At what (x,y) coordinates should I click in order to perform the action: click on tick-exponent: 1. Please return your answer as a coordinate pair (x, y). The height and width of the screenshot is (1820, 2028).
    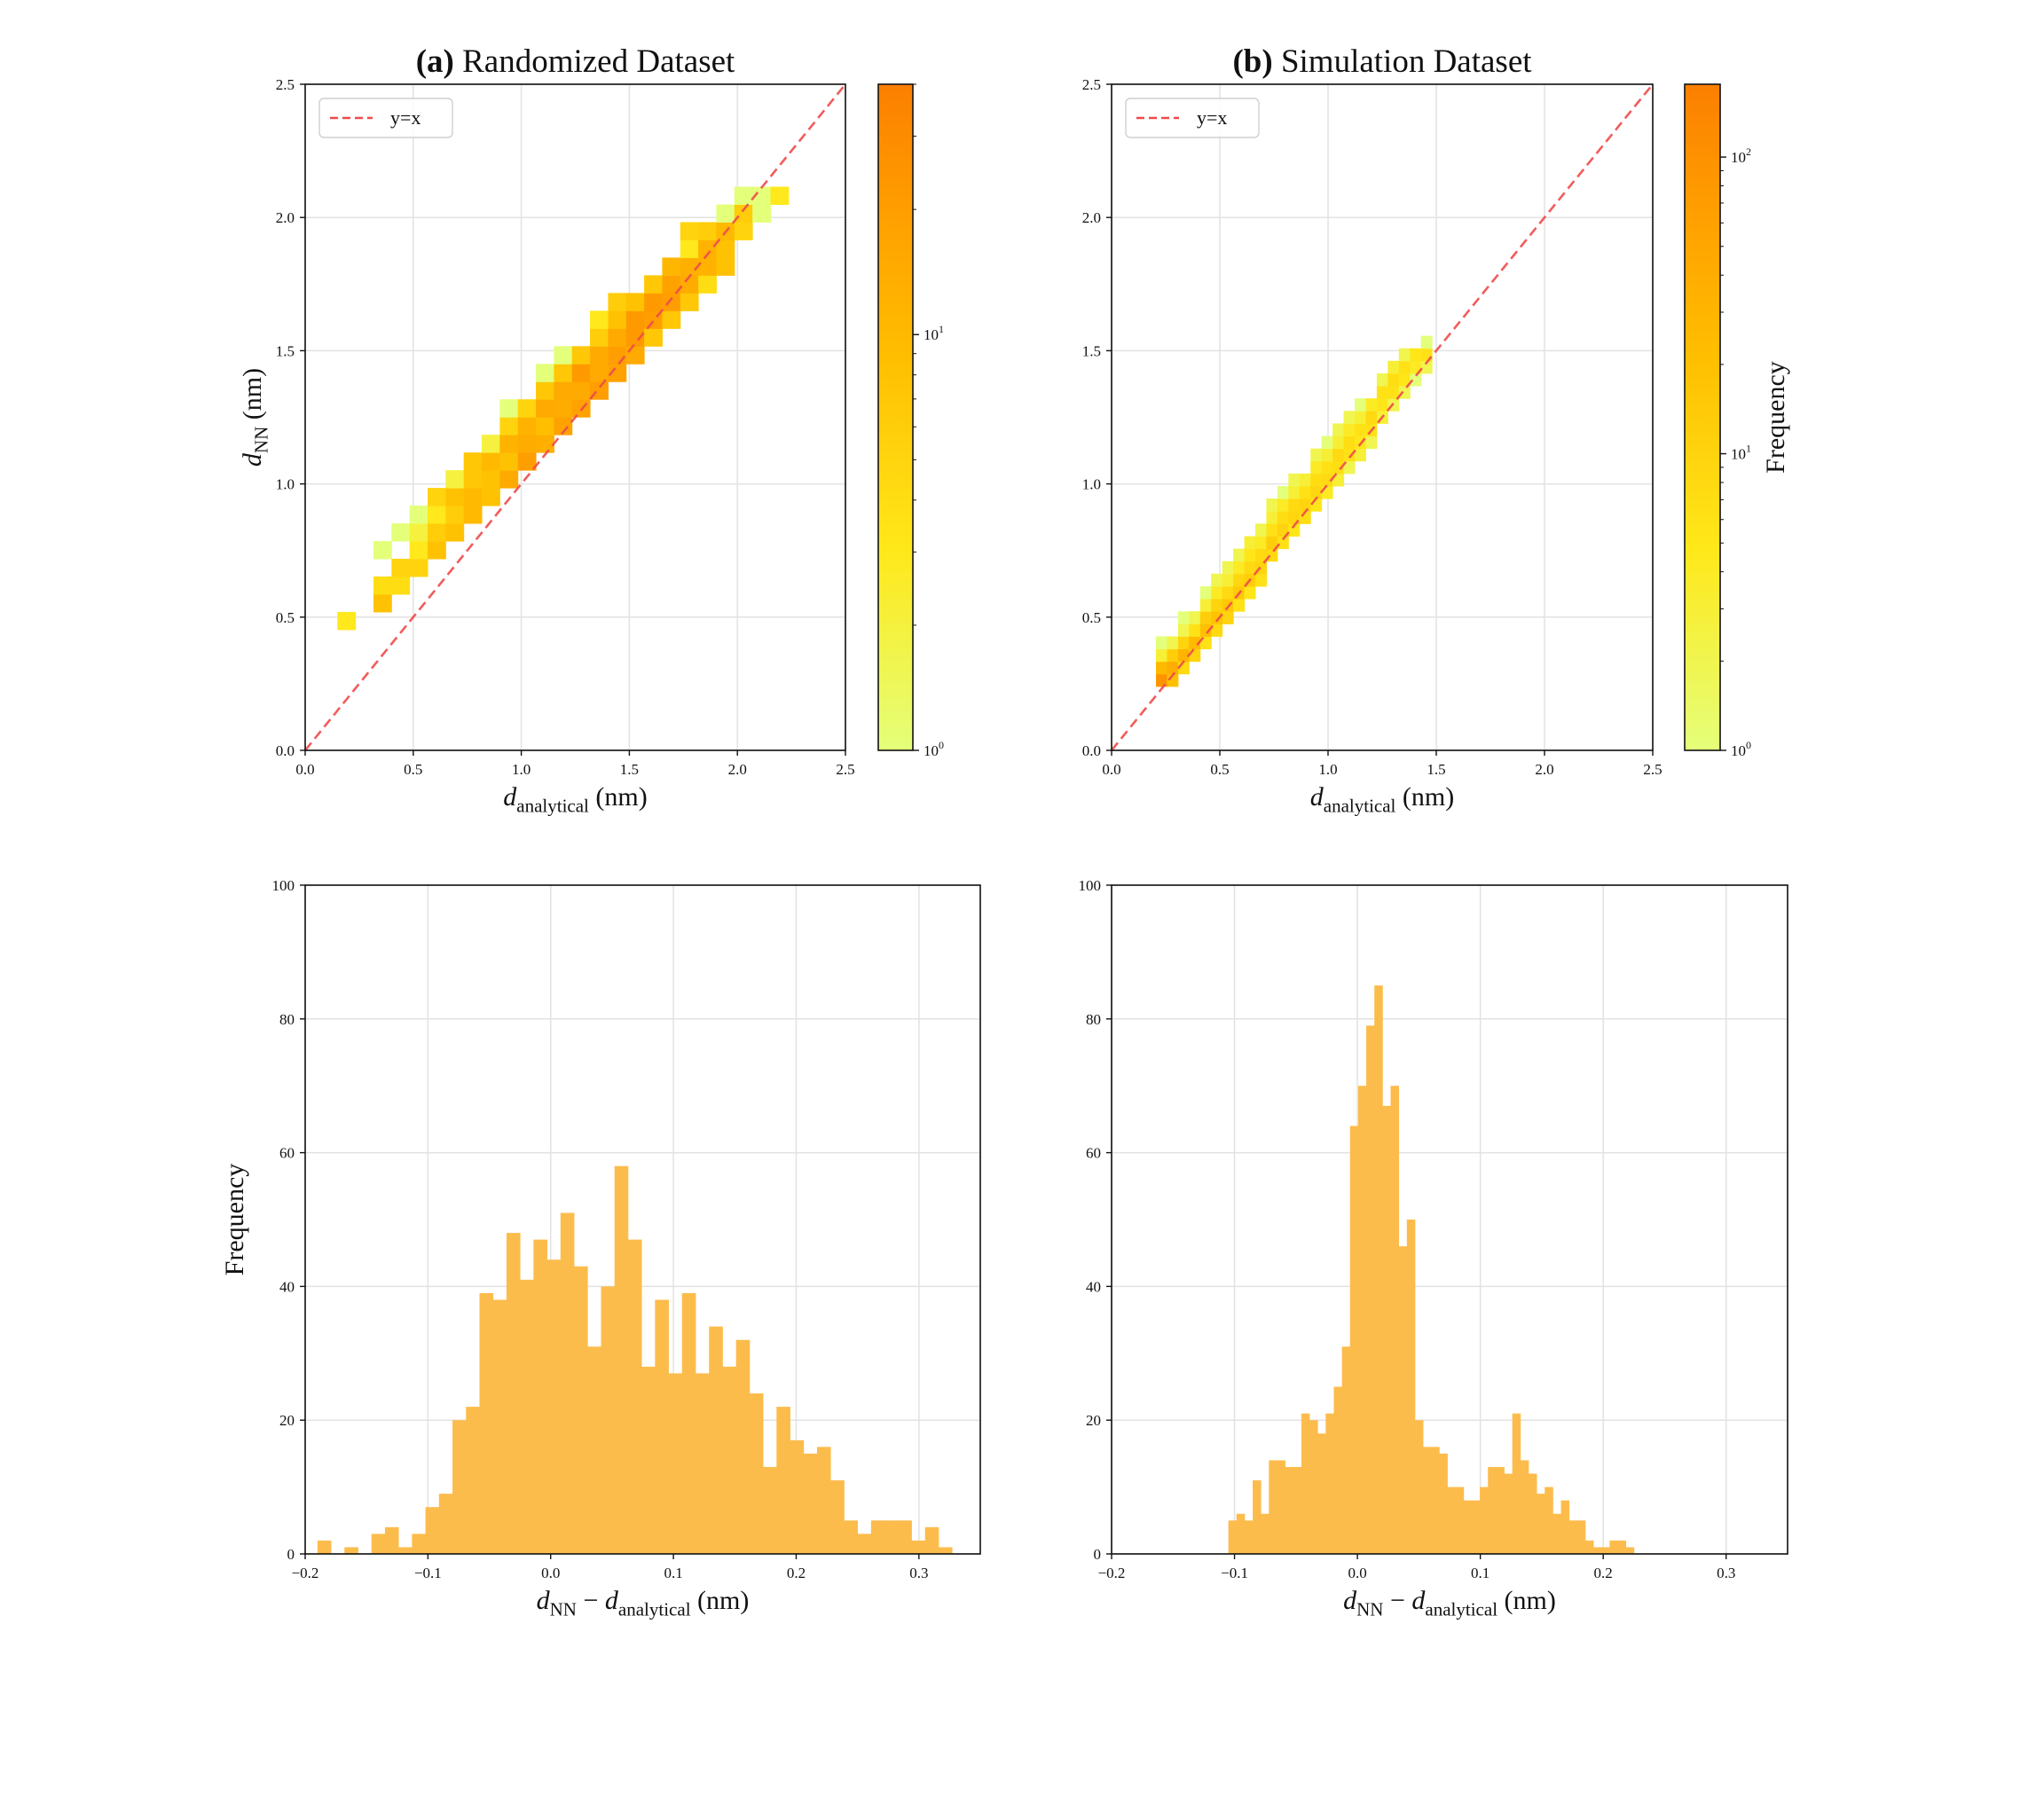
    Looking at the image, I should click on (1749, 449).